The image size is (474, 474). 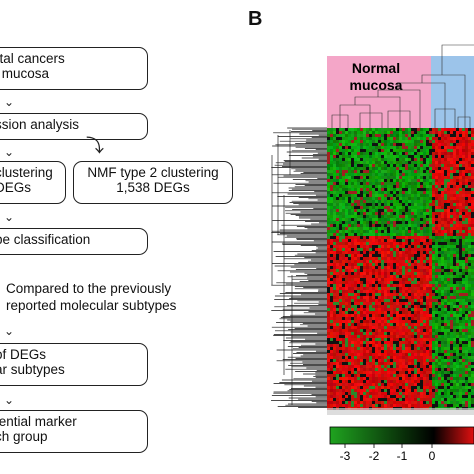 What do you see at coordinates (432, 456) in the screenshot?
I see `color-scale-tick-label: 0` at bounding box center [432, 456].